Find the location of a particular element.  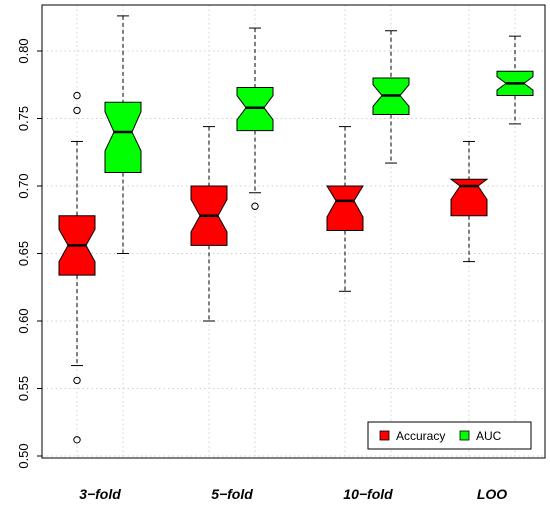

y-tick-label: 0.75 is located at coordinates (23, 118).